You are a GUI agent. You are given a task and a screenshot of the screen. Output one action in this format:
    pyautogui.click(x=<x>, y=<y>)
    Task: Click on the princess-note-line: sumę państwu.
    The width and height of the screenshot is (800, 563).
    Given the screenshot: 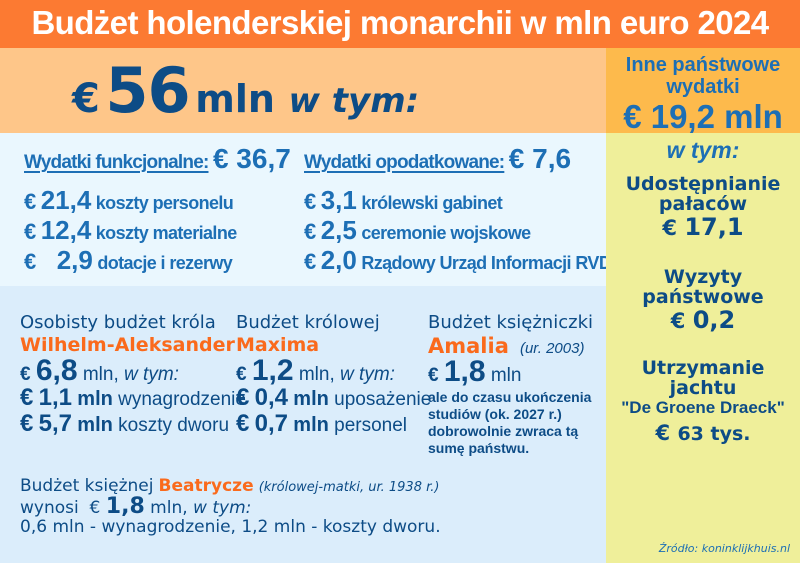 What is the action you would take?
    pyautogui.click(x=479, y=448)
    